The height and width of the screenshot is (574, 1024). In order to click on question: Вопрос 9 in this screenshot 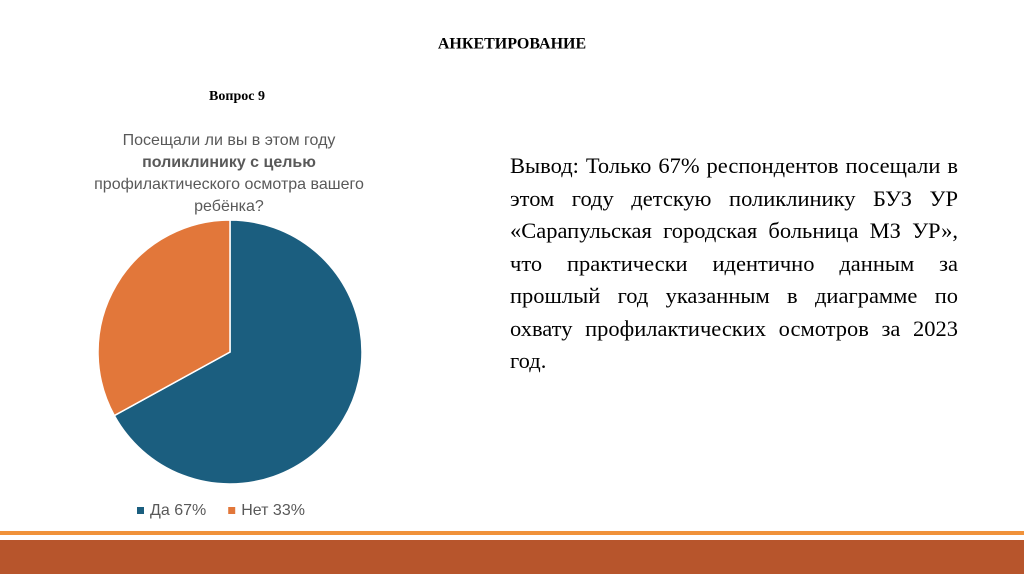, I will do `click(237, 96)`.